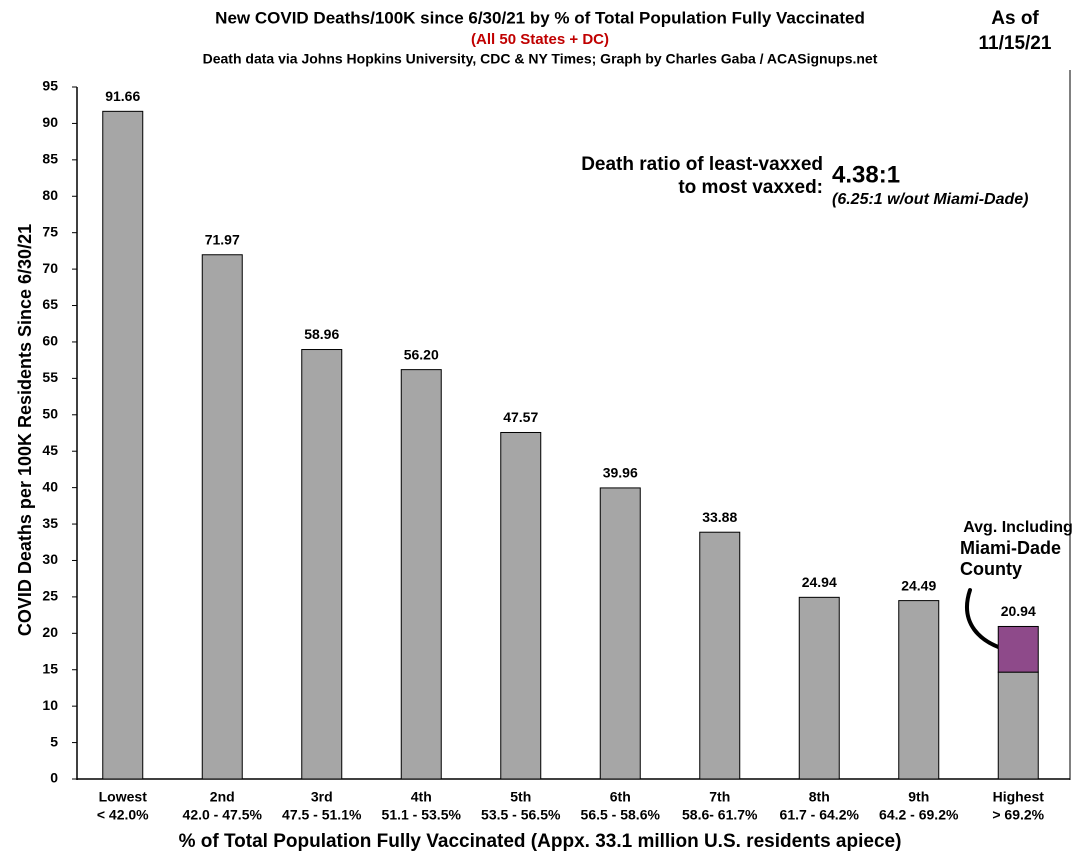 Image resolution: width=1081 pixels, height=865 pixels. I want to click on data-label: 56.20, so click(421, 354).